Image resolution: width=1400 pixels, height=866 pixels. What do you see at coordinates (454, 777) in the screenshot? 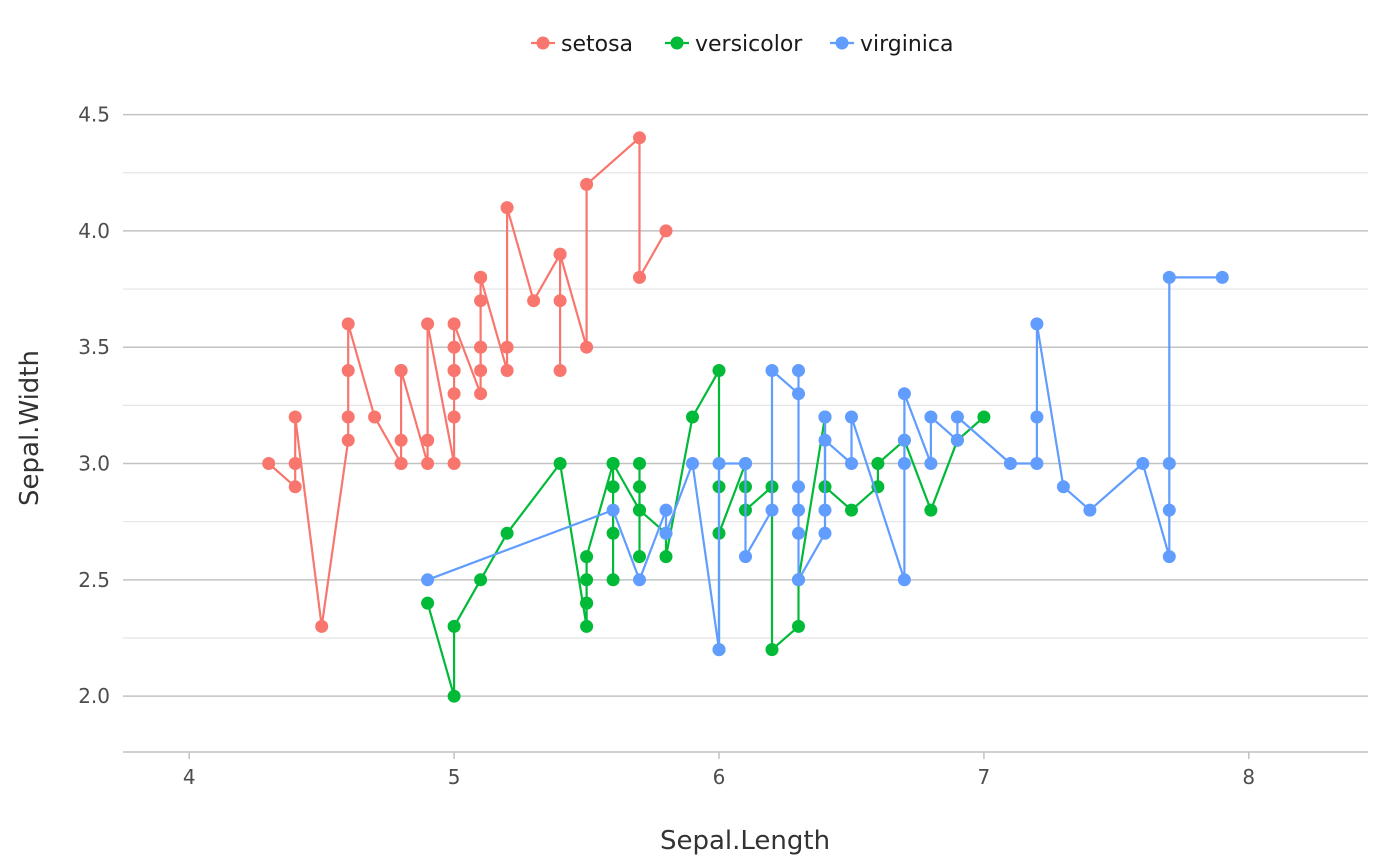
I see `x-tick-label: 5` at bounding box center [454, 777].